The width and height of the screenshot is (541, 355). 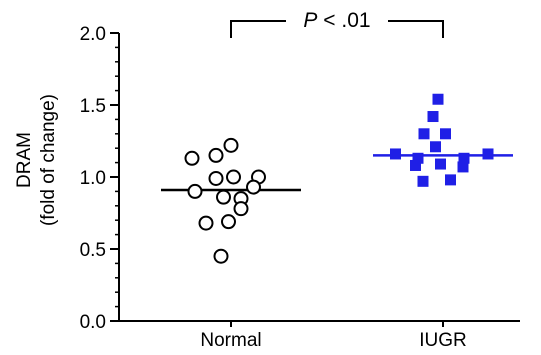 I want to click on y-axis-title: DRAM (fold of change), so click(x=36, y=160).